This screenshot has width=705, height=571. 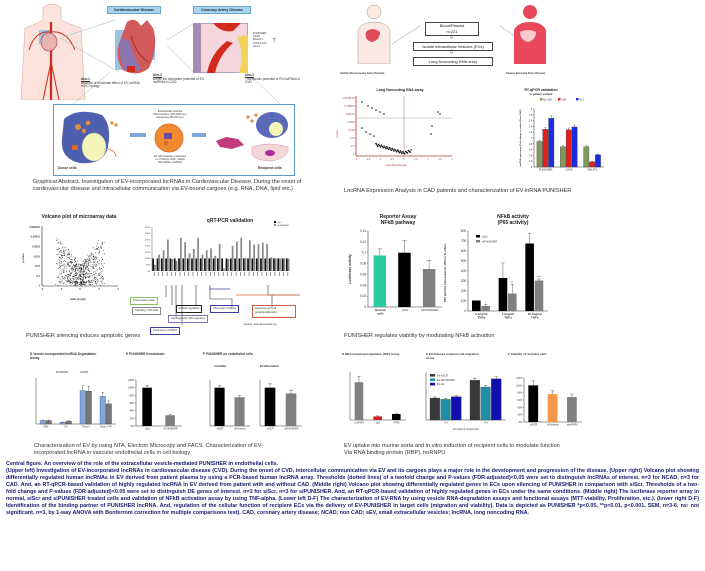 I want to click on category-box: Chromatin modifiers, so click(x=225, y=309).